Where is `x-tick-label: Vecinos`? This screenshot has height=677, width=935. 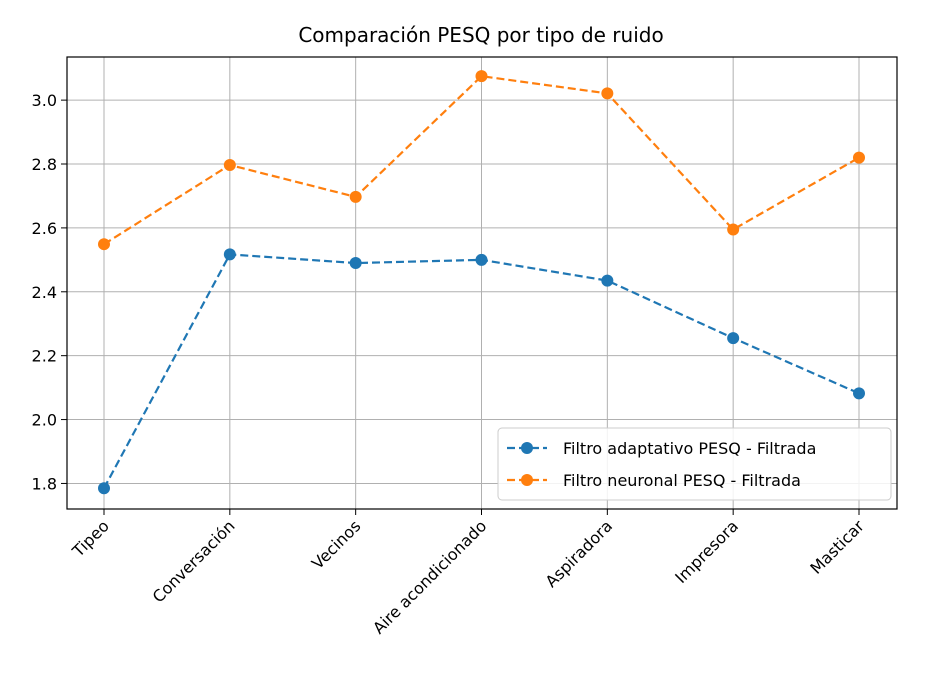 x-tick-label: Vecinos is located at coordinates (336, 544).